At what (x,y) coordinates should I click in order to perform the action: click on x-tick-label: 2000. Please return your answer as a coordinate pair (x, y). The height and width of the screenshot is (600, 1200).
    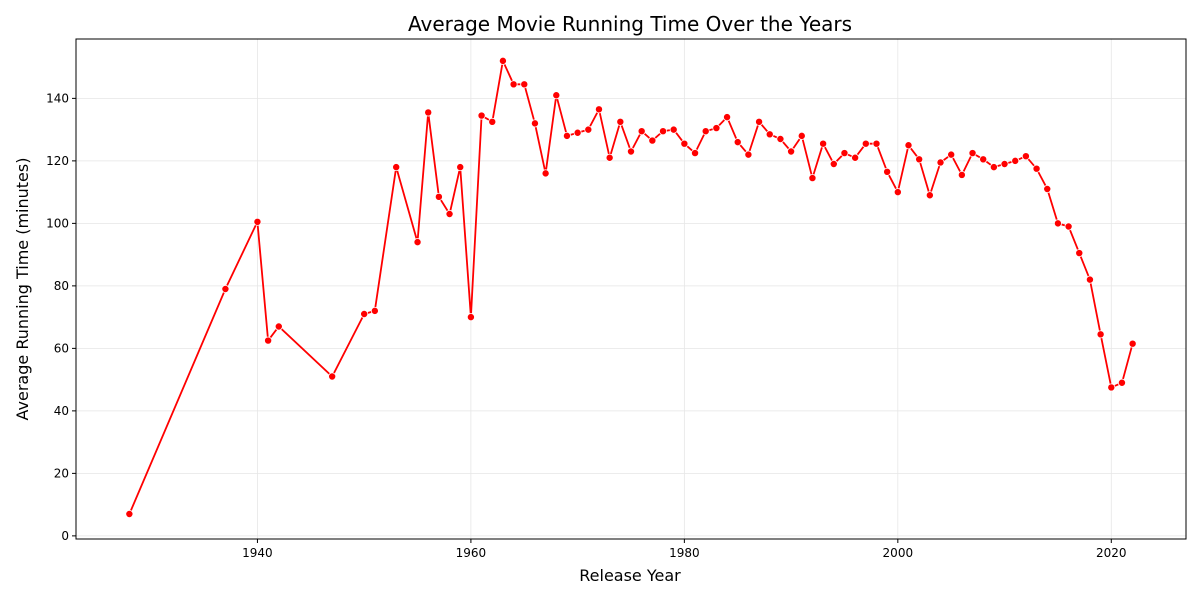
    Looking at the image, I should click on (898, 553).